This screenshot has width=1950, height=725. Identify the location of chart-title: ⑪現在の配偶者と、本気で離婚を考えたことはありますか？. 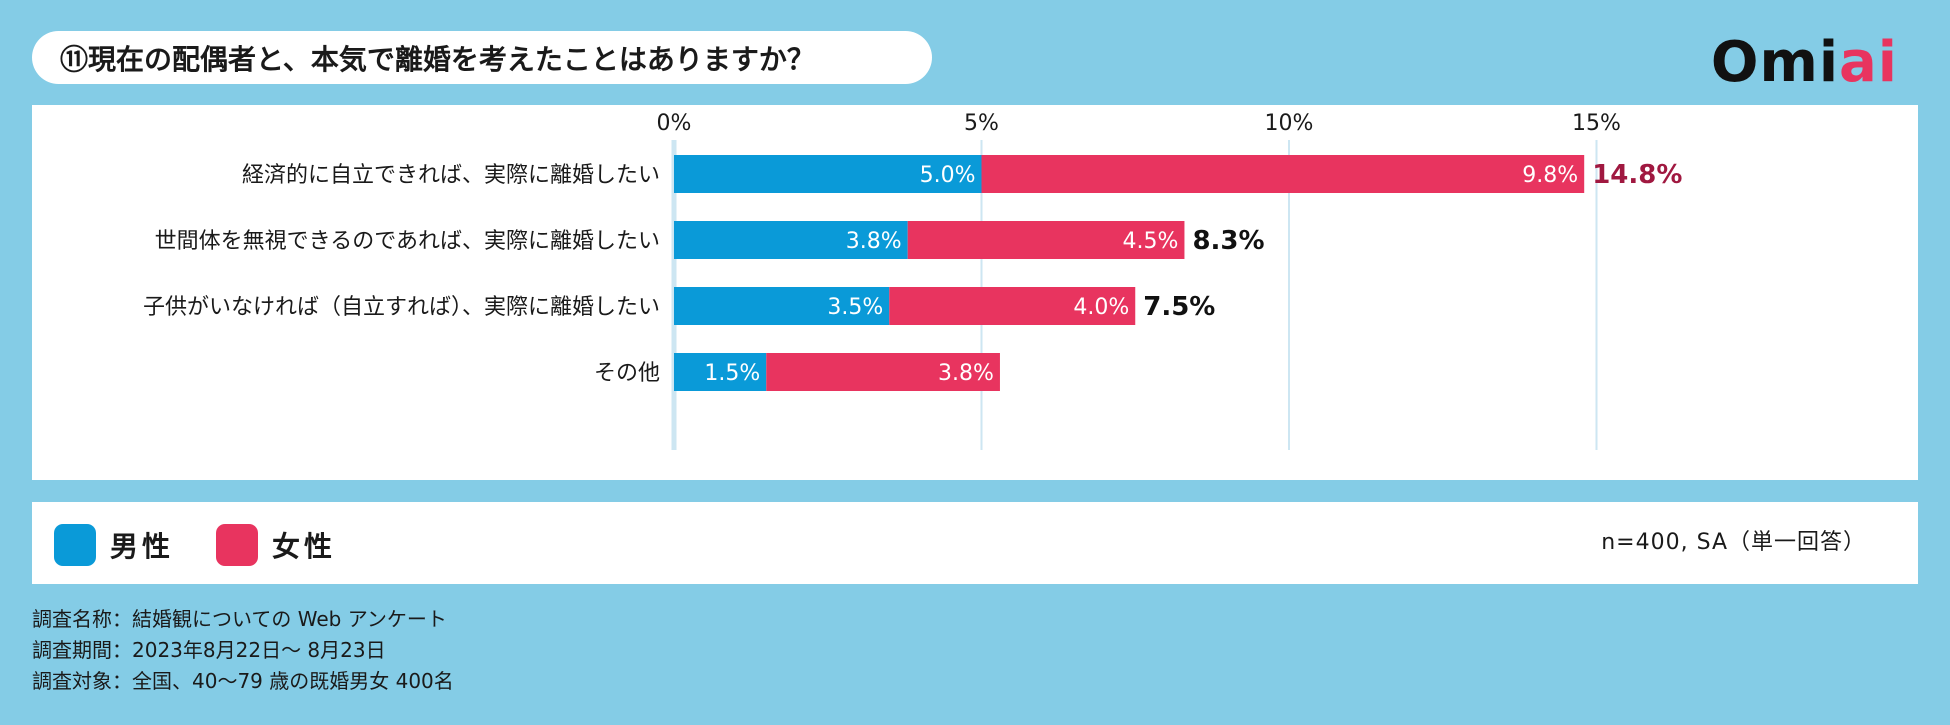
(437, 59).